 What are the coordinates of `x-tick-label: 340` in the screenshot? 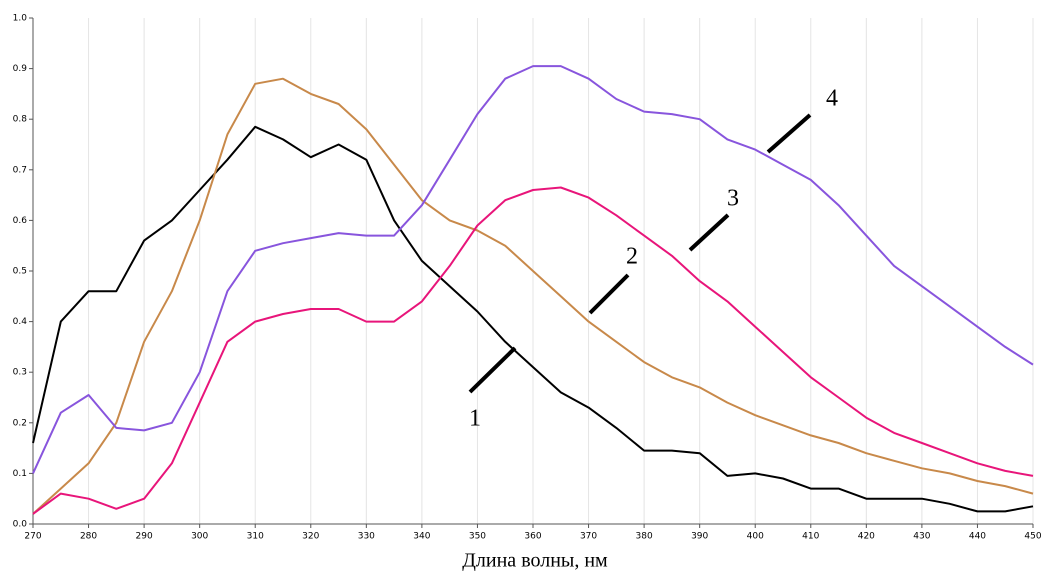 It's located at (421, 537).